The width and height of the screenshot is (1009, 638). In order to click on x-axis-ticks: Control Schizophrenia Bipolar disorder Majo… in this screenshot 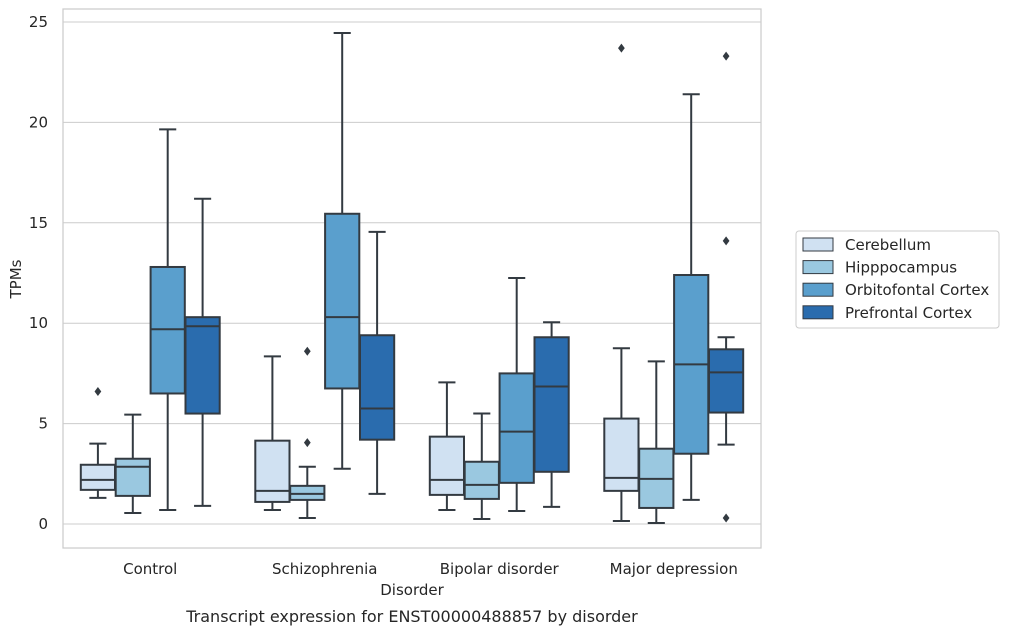, I will do `click(430, 569)`.